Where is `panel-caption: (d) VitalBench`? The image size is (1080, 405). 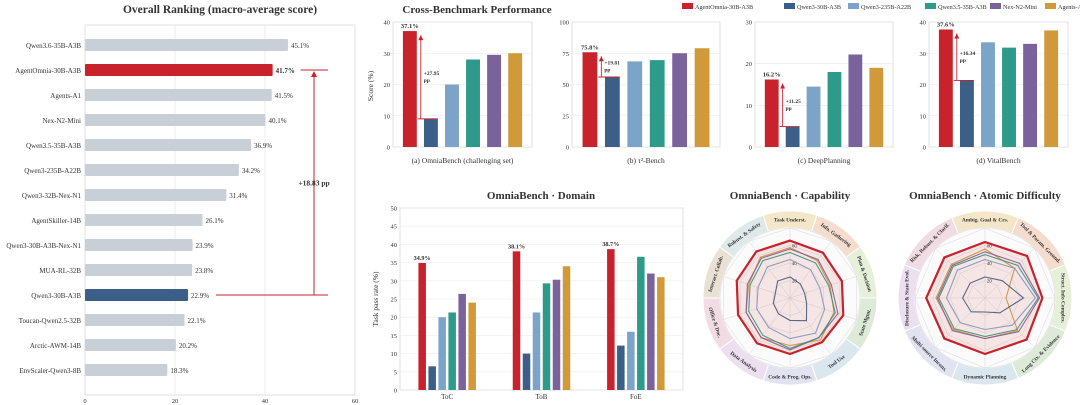
panel-caption: (d) VitalBench is located at coordinates (998, 160).